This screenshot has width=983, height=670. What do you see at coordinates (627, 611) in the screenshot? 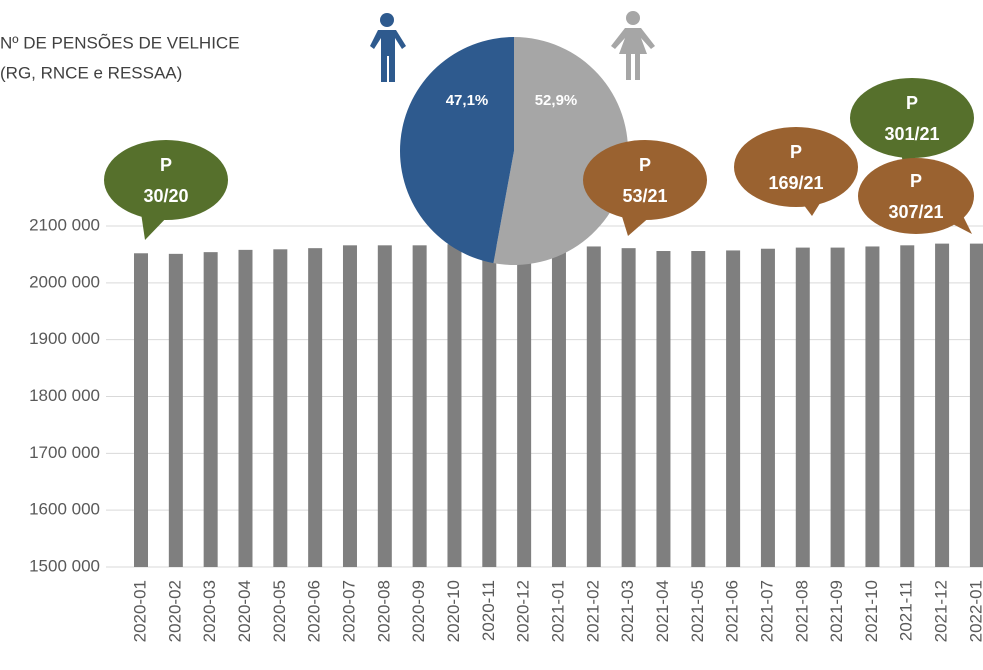
I see `x-tick-label: 2021-03` at bounding box center [627, 611].